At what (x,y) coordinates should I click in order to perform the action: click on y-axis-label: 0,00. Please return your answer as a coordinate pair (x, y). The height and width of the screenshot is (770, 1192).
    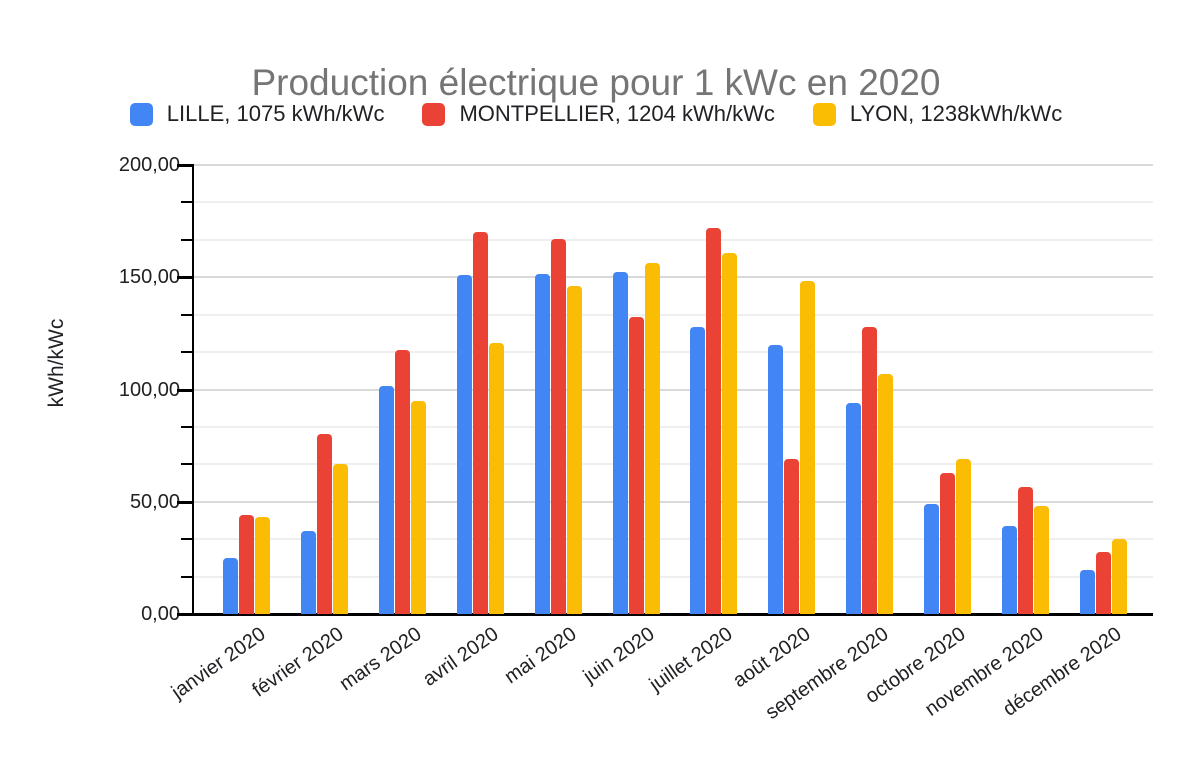
    Looking at the image, I should click on (160, 614).